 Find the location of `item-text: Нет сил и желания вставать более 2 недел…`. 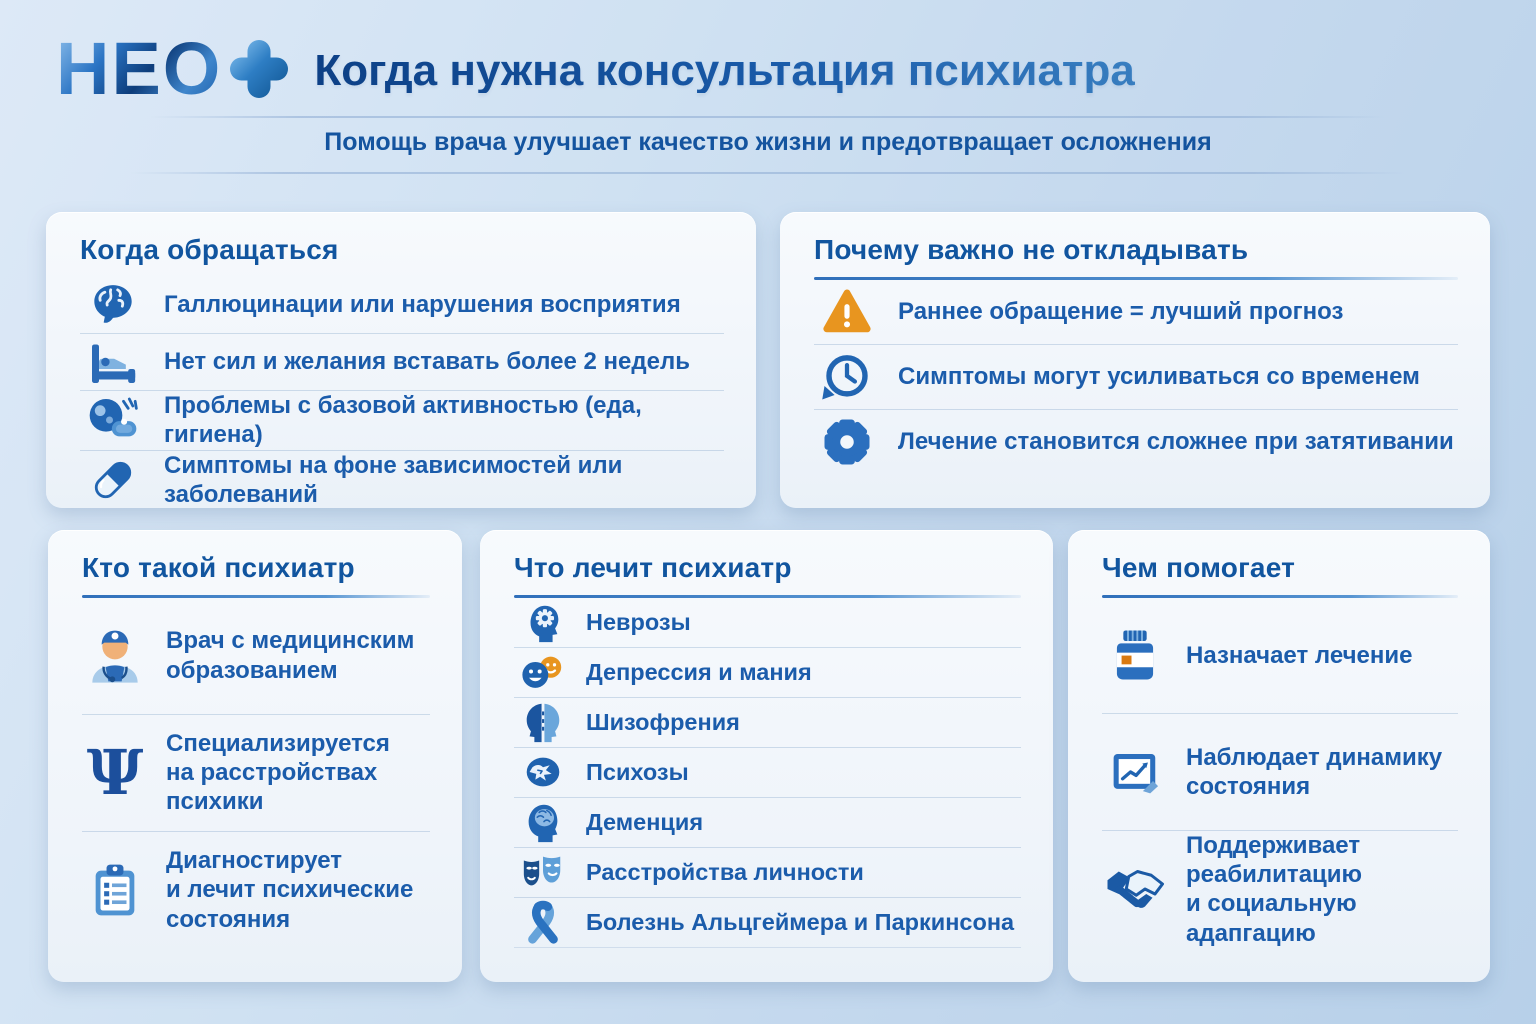

item-text: Нет сил и желания вставать более 2 недел… is located at coordinates (427, 362).